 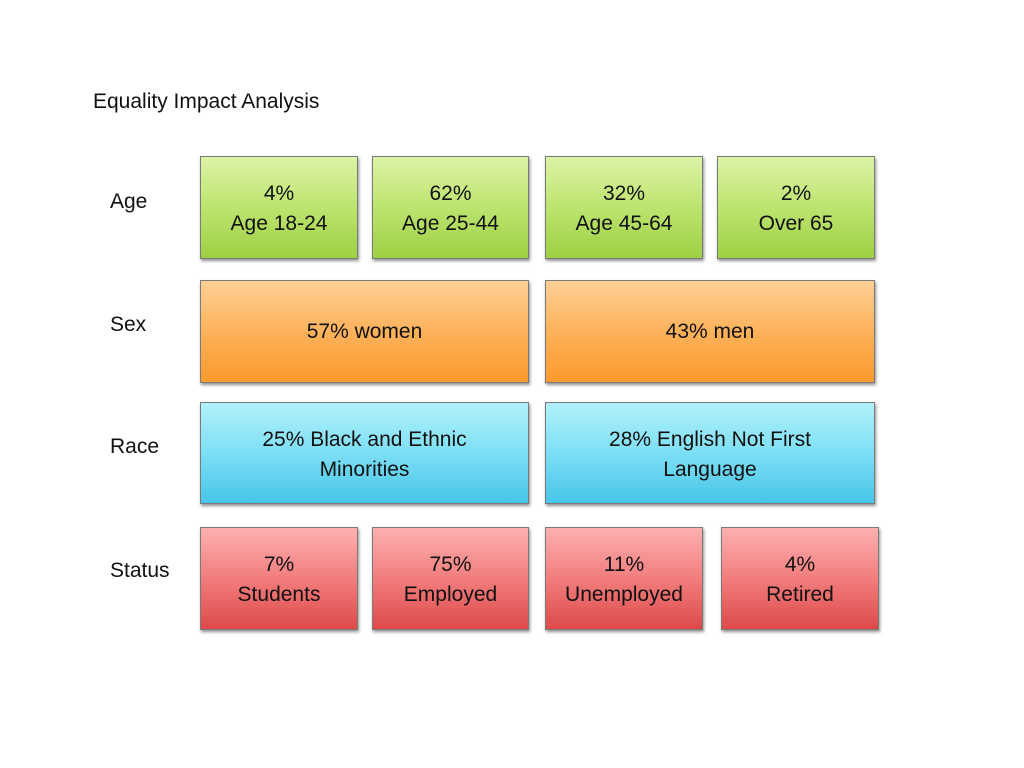 I want to click on age-box-25-44: 62% Age 25-44, so click(x=450, y=207).